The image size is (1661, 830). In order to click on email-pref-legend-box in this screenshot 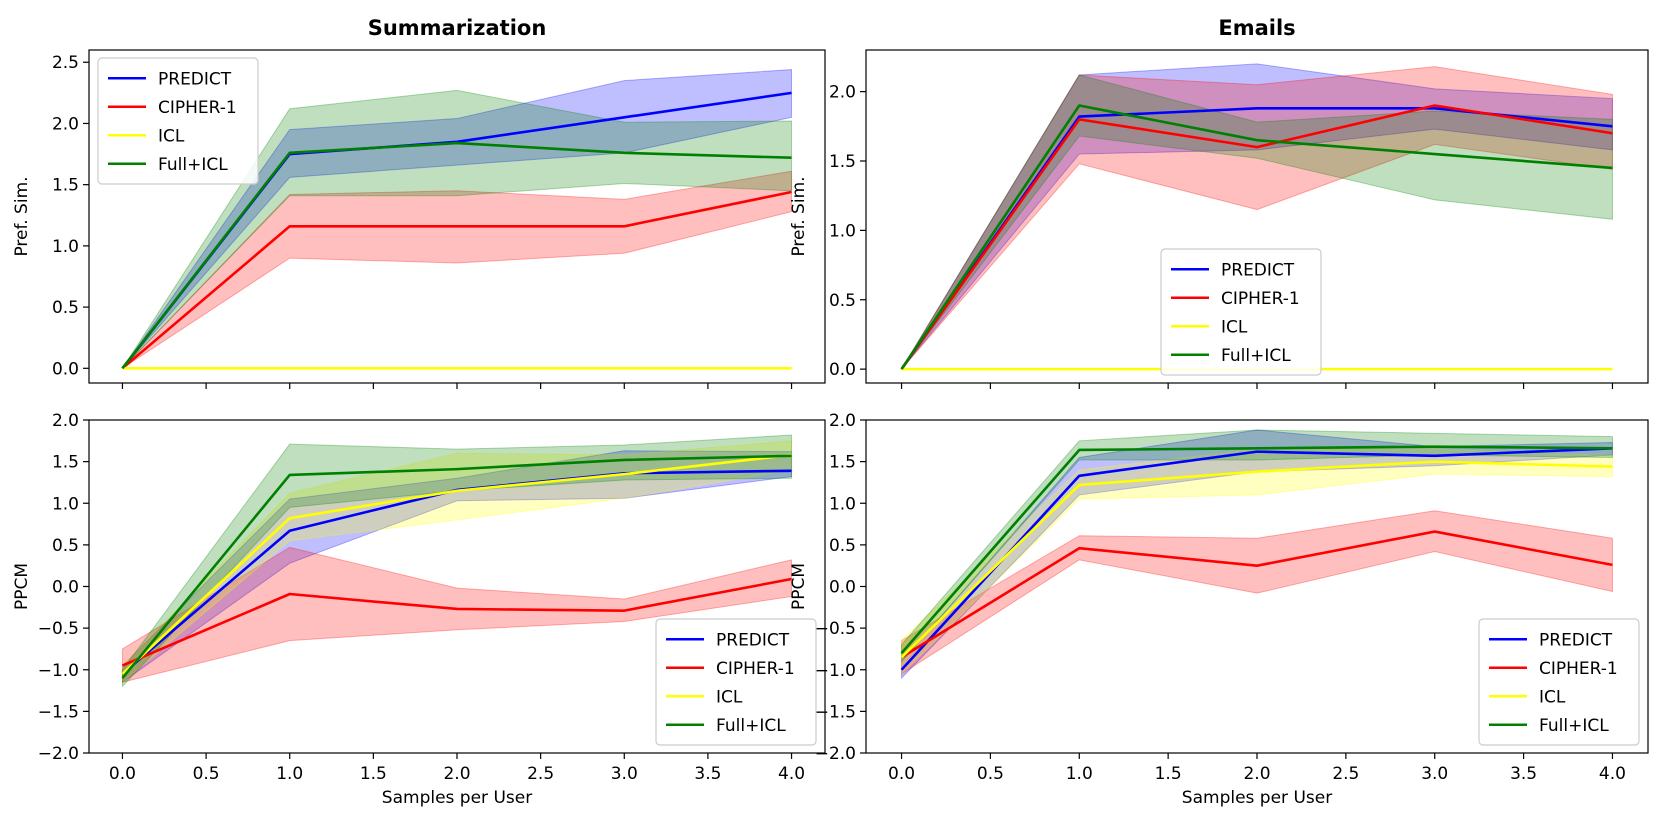, I will do `click(1241, 312)`.